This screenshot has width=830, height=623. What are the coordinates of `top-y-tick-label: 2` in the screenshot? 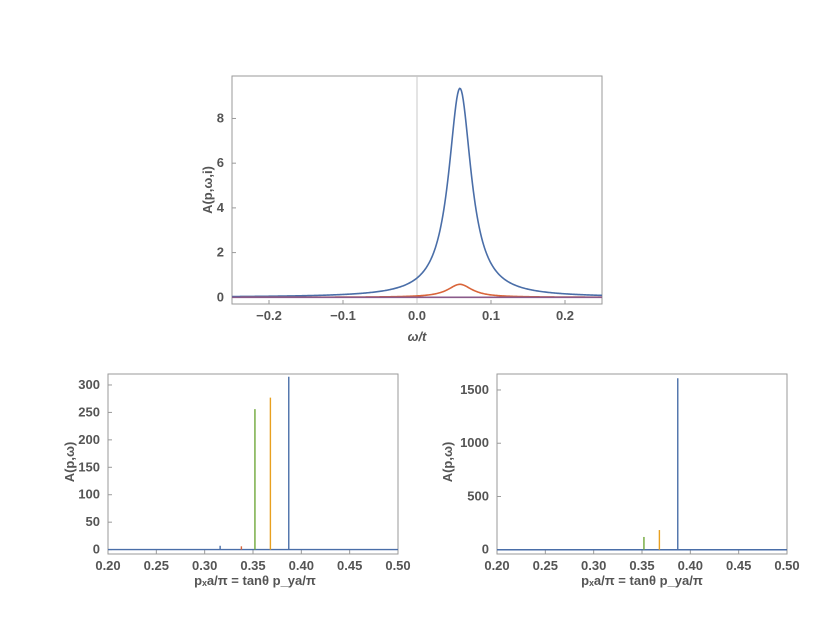 It's located at (220, 252).